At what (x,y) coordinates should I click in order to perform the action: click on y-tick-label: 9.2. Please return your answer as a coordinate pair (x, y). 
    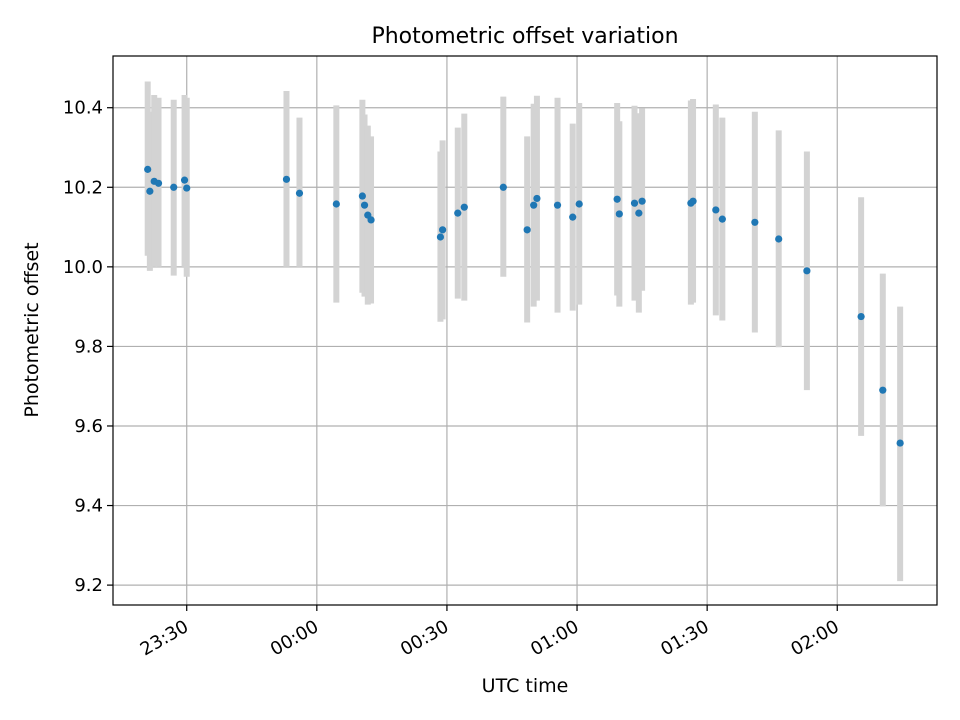
    Looking at the image, I should click on (88, 585).